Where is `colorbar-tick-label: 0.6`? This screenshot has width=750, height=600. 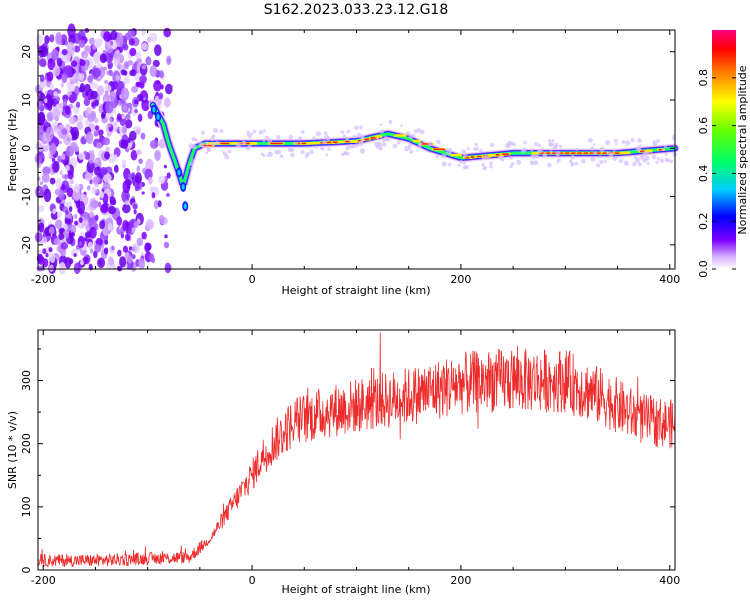 colorbar-tick-label: 0.6 is located at coordinates (703, 126).